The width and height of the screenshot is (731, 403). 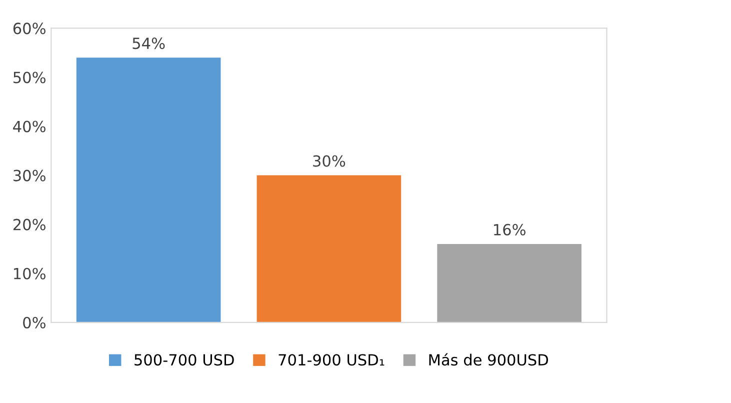 What do you see at coordinates (329, 161) in the screenshot?
I see `data-label: 30%` at bounding box center [329, 161].